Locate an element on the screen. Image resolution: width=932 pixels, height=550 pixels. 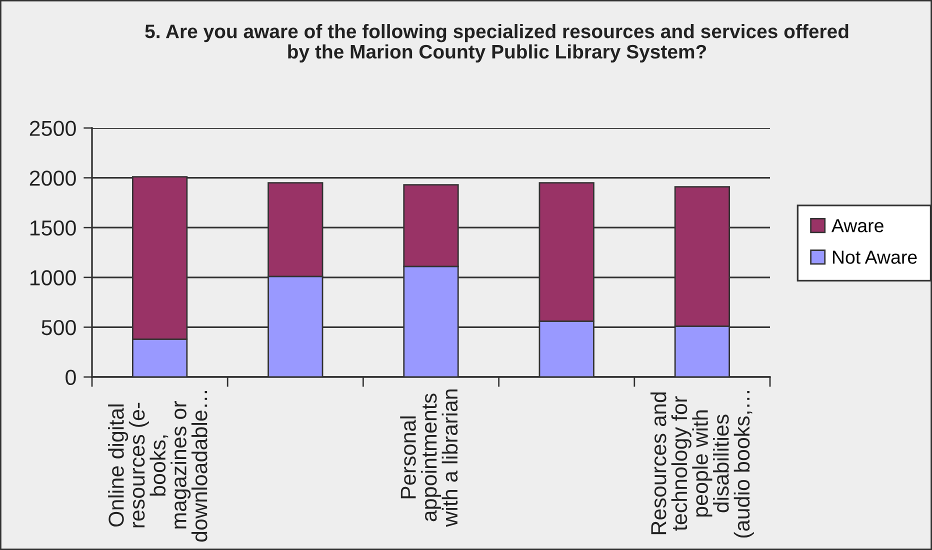
y-tick-label: 0 is located at coordinates (71, 378).